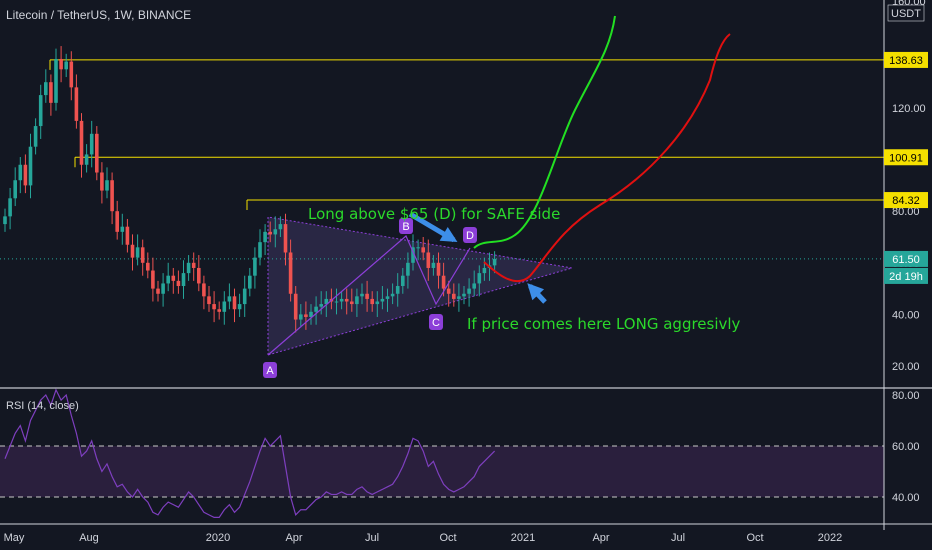  I want to click on level-label: 84.32, so click(906, 201).